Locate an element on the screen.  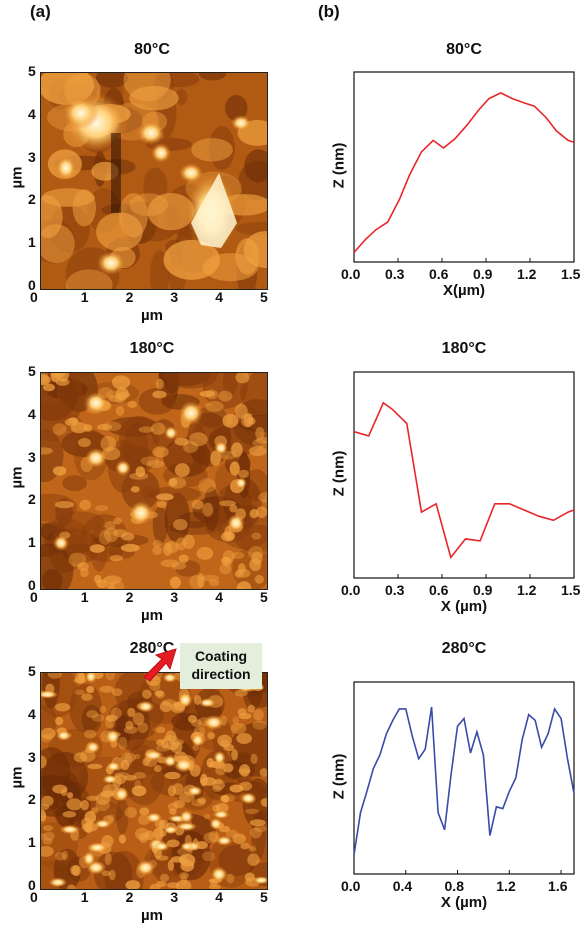
profile-title: 80°C is located at coordinates (464, 49).